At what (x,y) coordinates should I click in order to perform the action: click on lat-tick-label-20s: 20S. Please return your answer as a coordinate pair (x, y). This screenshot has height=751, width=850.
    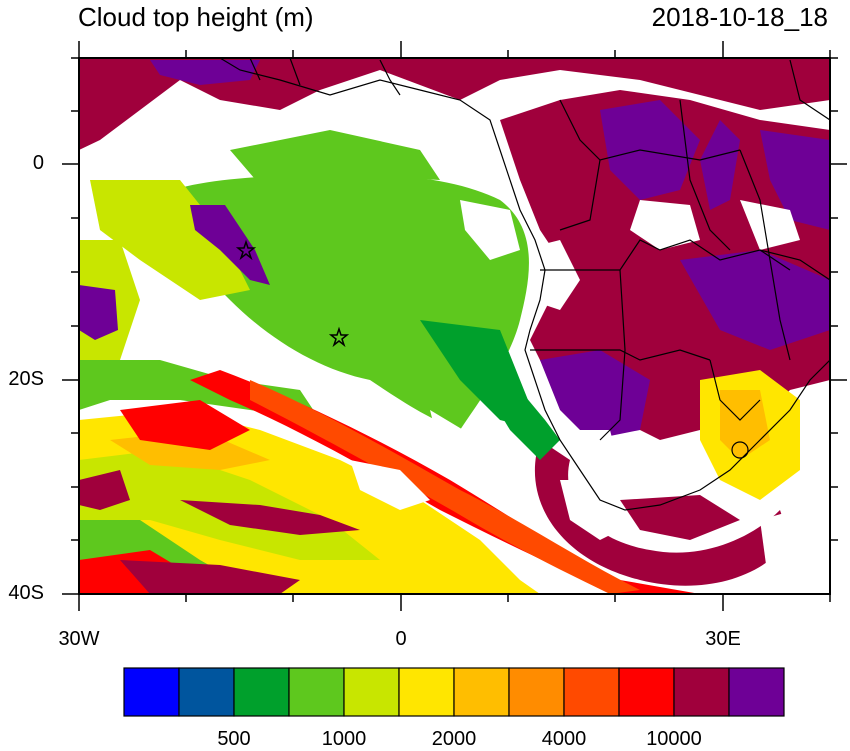
    Looking at the image, I should click on (26, 379).